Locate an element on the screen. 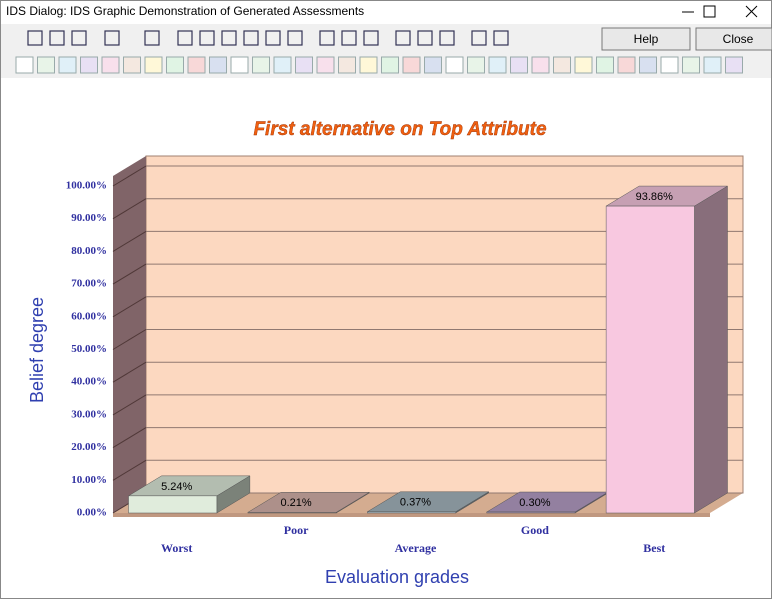 Image resolution: width=772 pixels, height=604 pixels. value-label: 0.30% is located at coordinates (534, 503).